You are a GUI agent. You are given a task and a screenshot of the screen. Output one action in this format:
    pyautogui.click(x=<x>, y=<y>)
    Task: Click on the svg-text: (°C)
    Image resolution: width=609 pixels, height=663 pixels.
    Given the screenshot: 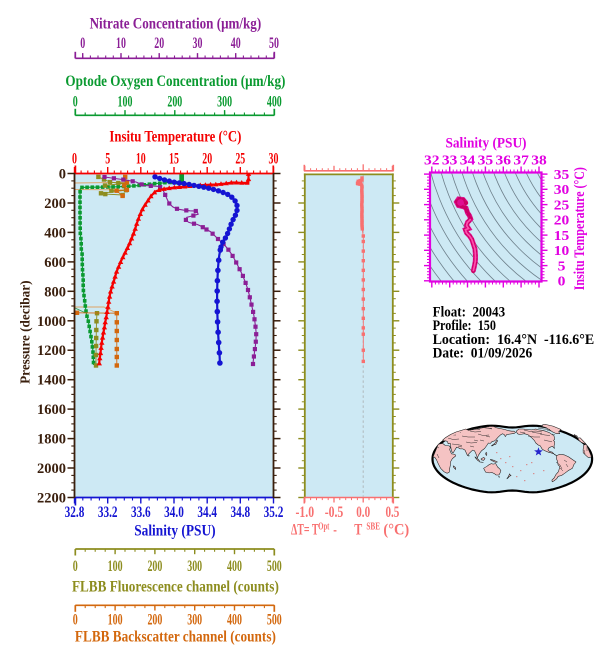 What is the action you would take?
    pyautogui.click(x=396, y=530)
    